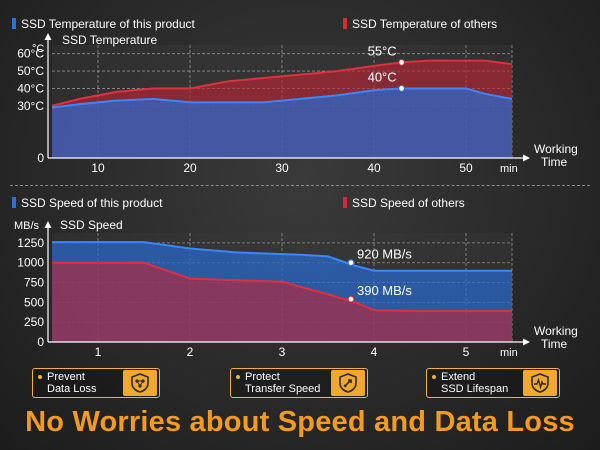 The height and width of the screenshot is (450, 600). What do you see at coordinates (190, 352) in the screenshot?
I see `x-tick-label: 2` at bounding box center [190, 352].